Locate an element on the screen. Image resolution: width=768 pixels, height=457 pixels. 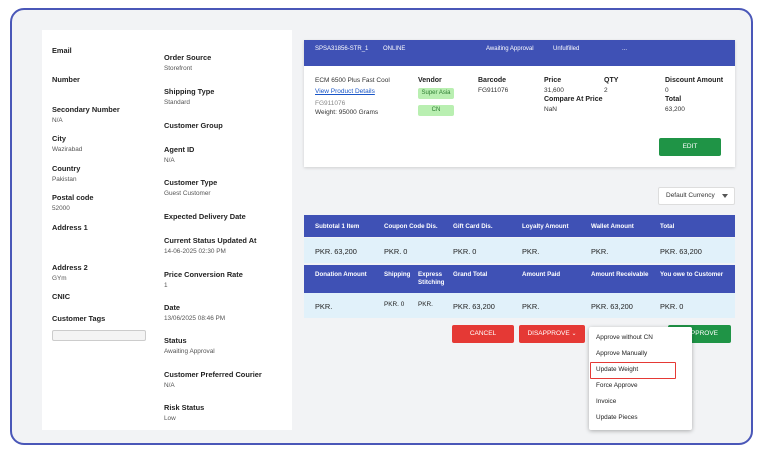
product-name: ECM 6500 Plus Fast Cool is located at coordinates (352, 80).